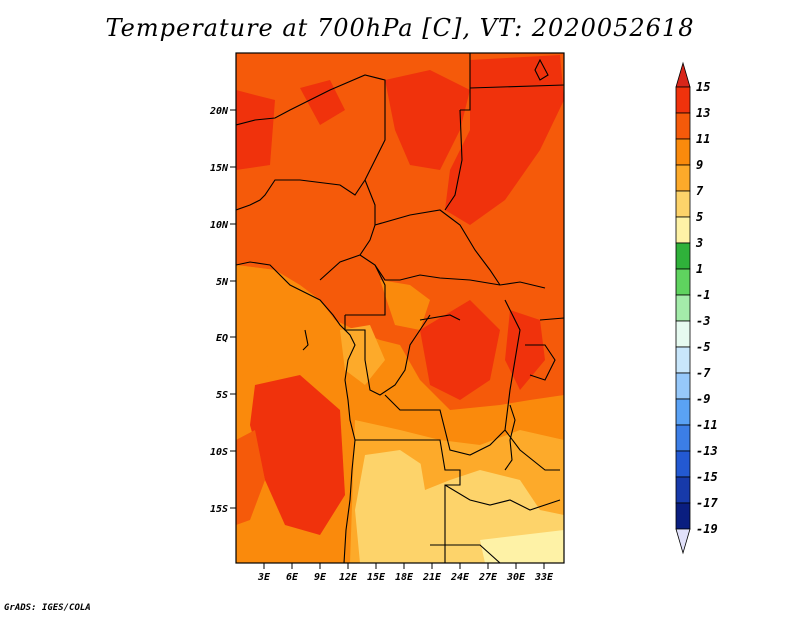  What do you see at coordinates (362, 355) in the screenshot?
I see `mild-patch-gabon` at bounding box center [362, 355].